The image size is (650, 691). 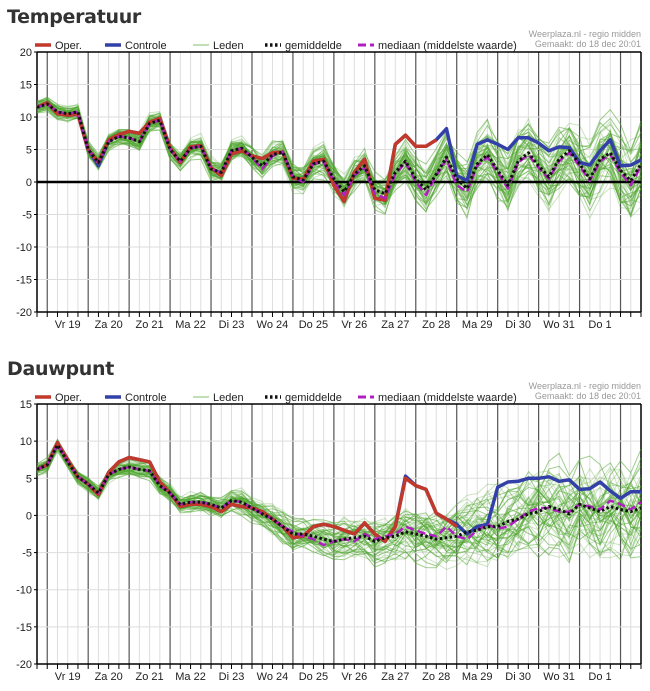 I want to click on dewpoint-title: Dauwpunt, so click(x=61, y=369).